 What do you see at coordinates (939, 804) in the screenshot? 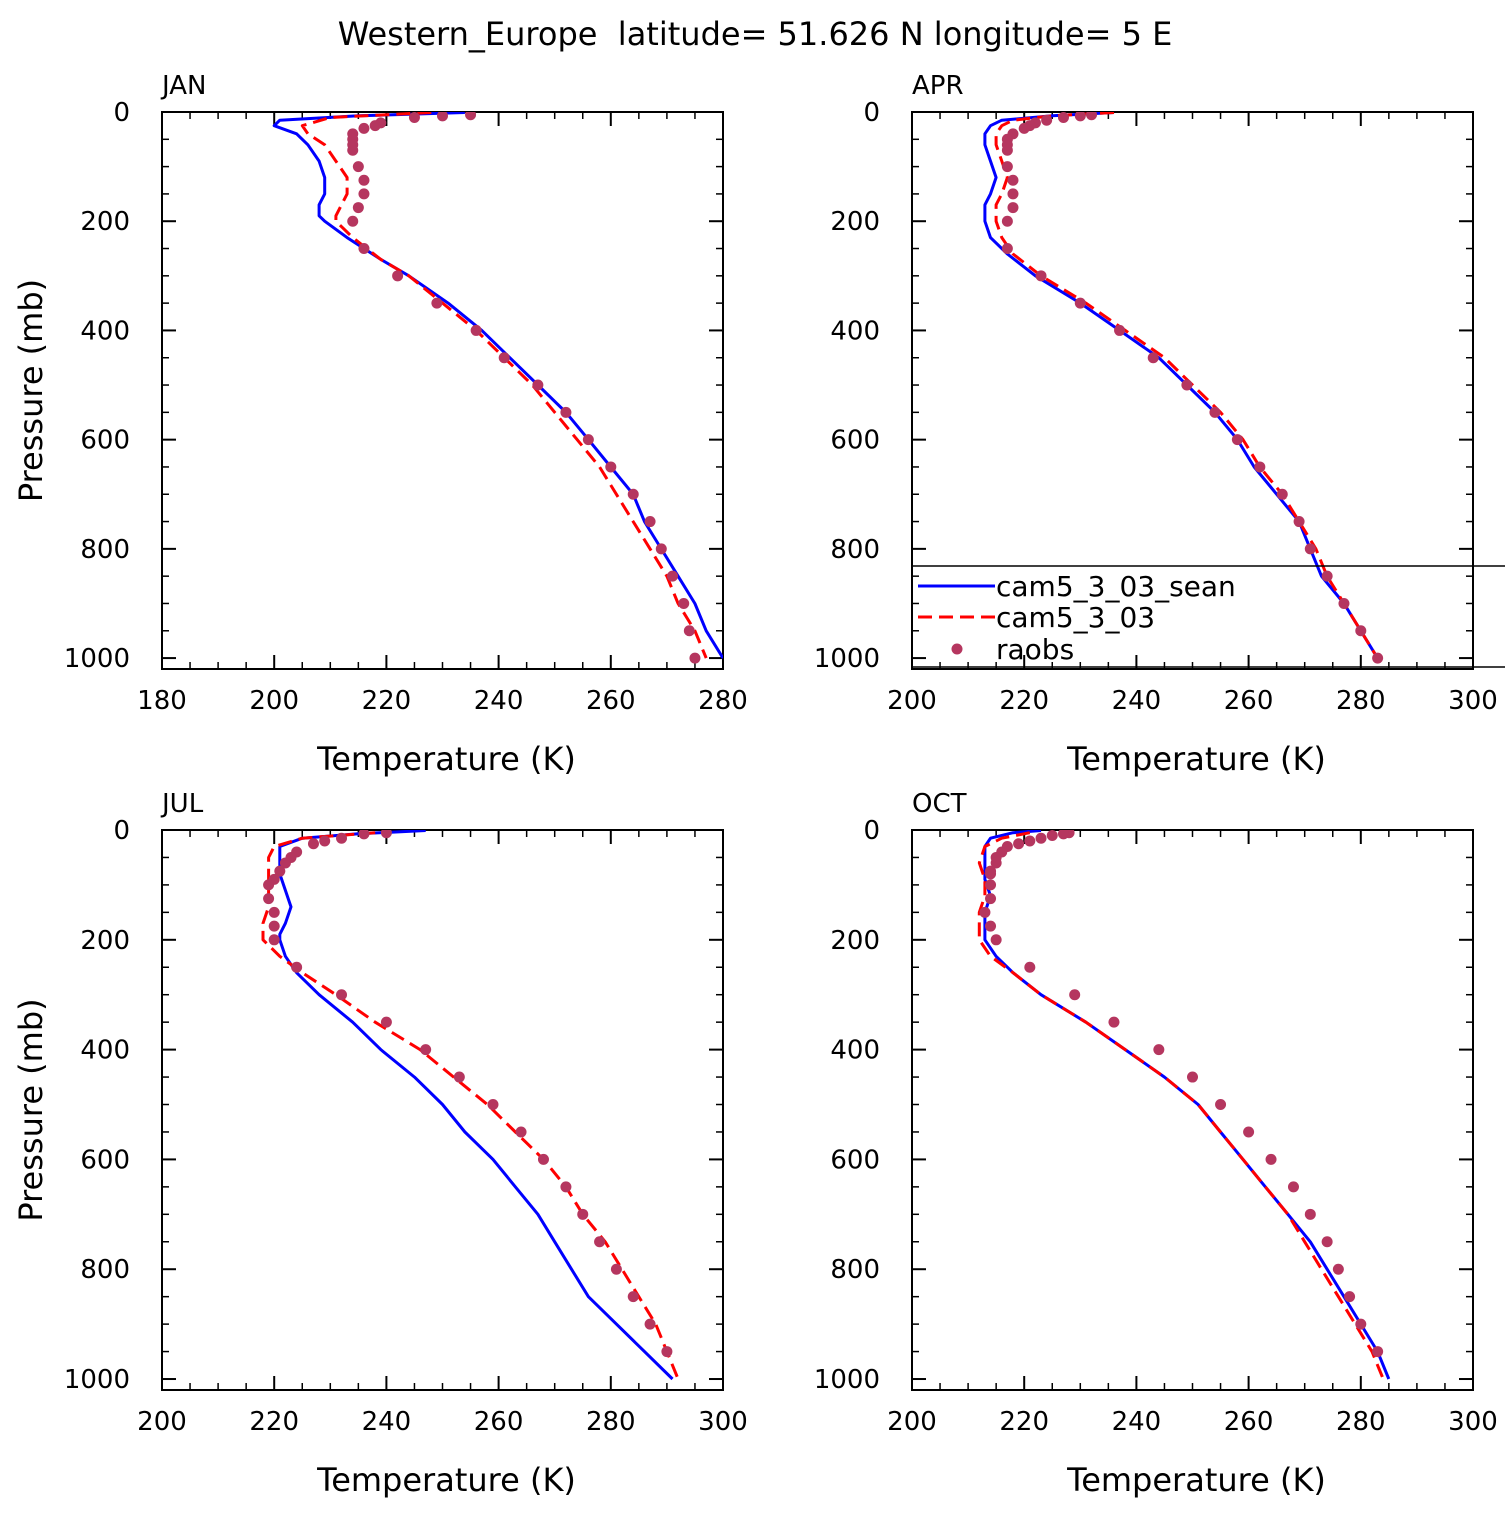
I see `panel-title: OCT` at bounding box center [939, 804].